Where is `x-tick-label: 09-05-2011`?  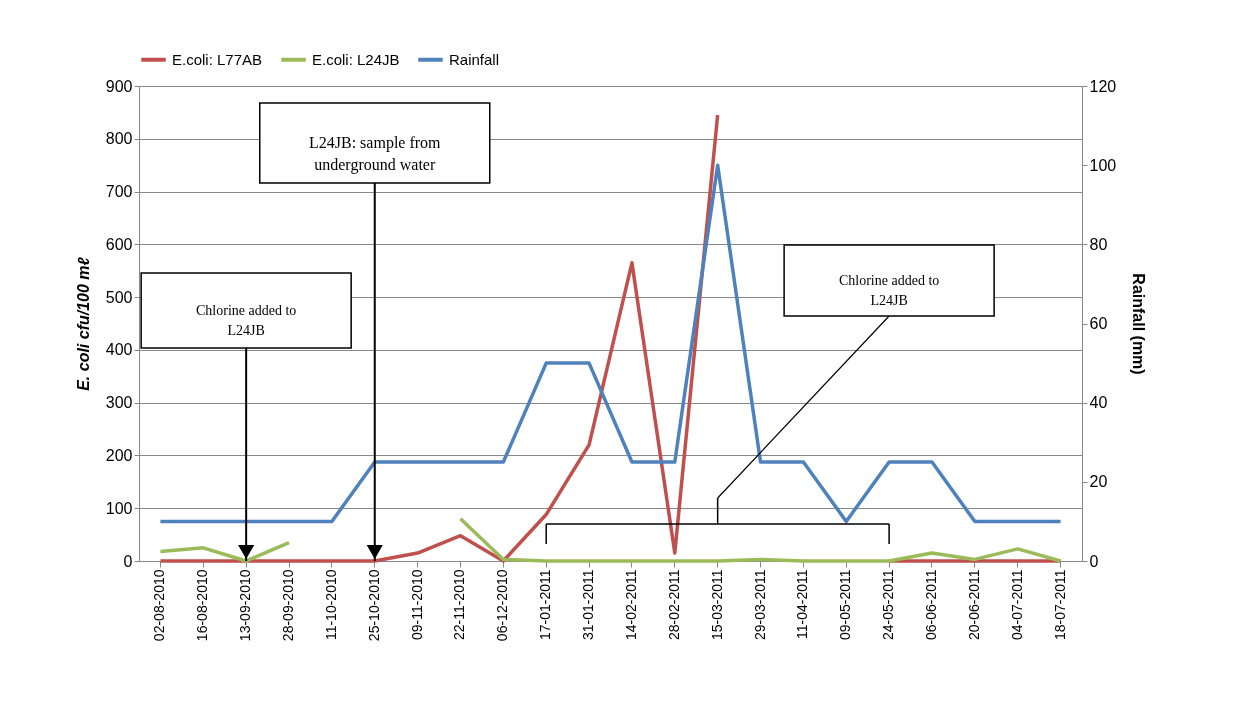
x-tick-label: 09-05-2011 is located at coordinates (845, 605).